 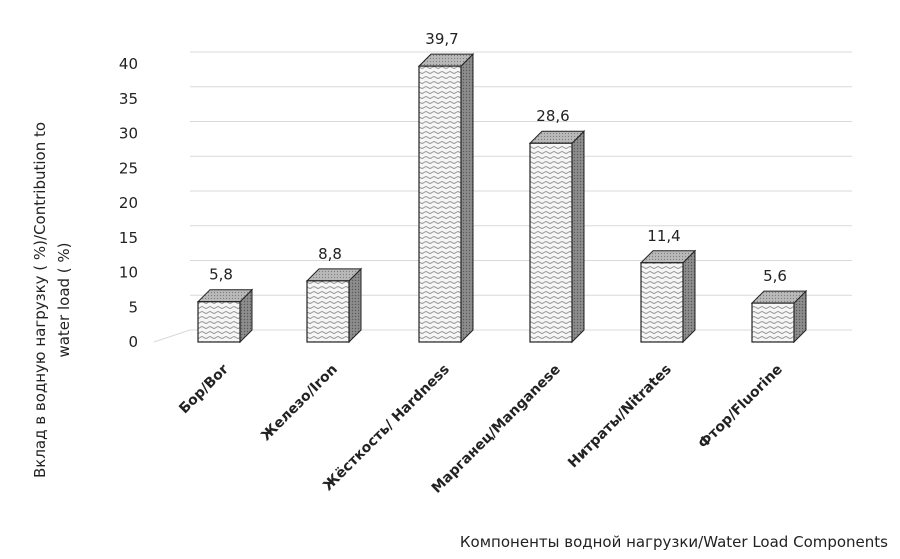 I want to click on x-tick-label: Жёсткость/ Hardness, so click(x=386, y=428).